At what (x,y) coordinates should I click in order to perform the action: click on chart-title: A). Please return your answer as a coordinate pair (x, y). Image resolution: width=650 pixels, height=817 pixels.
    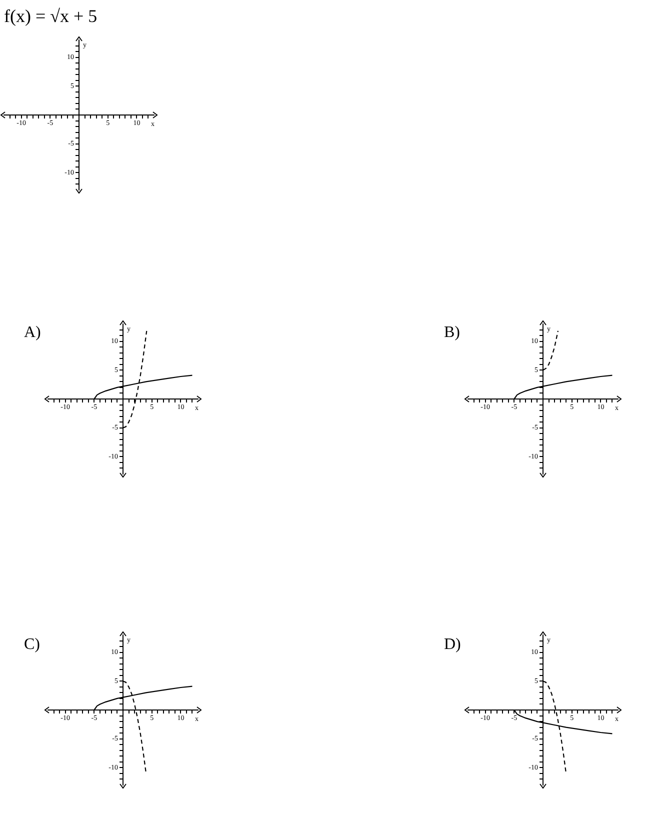
    Looking at the image, I should click on (32, 333).